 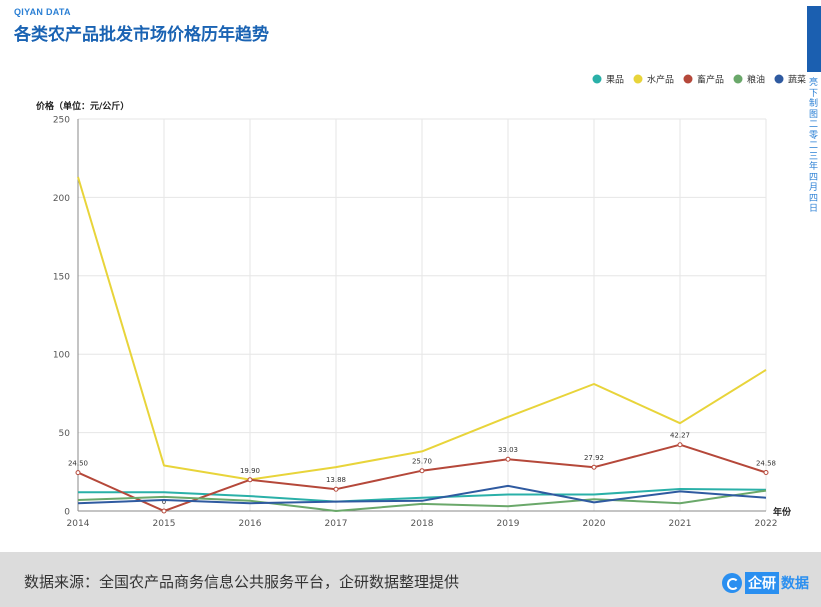 I want to click on data-label: 0, so click(x=164, y=502).